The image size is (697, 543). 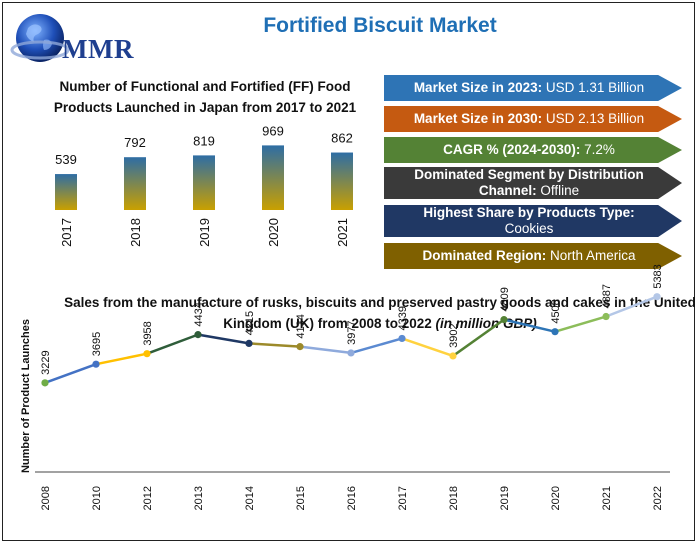 I want to click on info-box: Market Size in 2023: USD 1.31 Billion, so click(x=533, y=88).